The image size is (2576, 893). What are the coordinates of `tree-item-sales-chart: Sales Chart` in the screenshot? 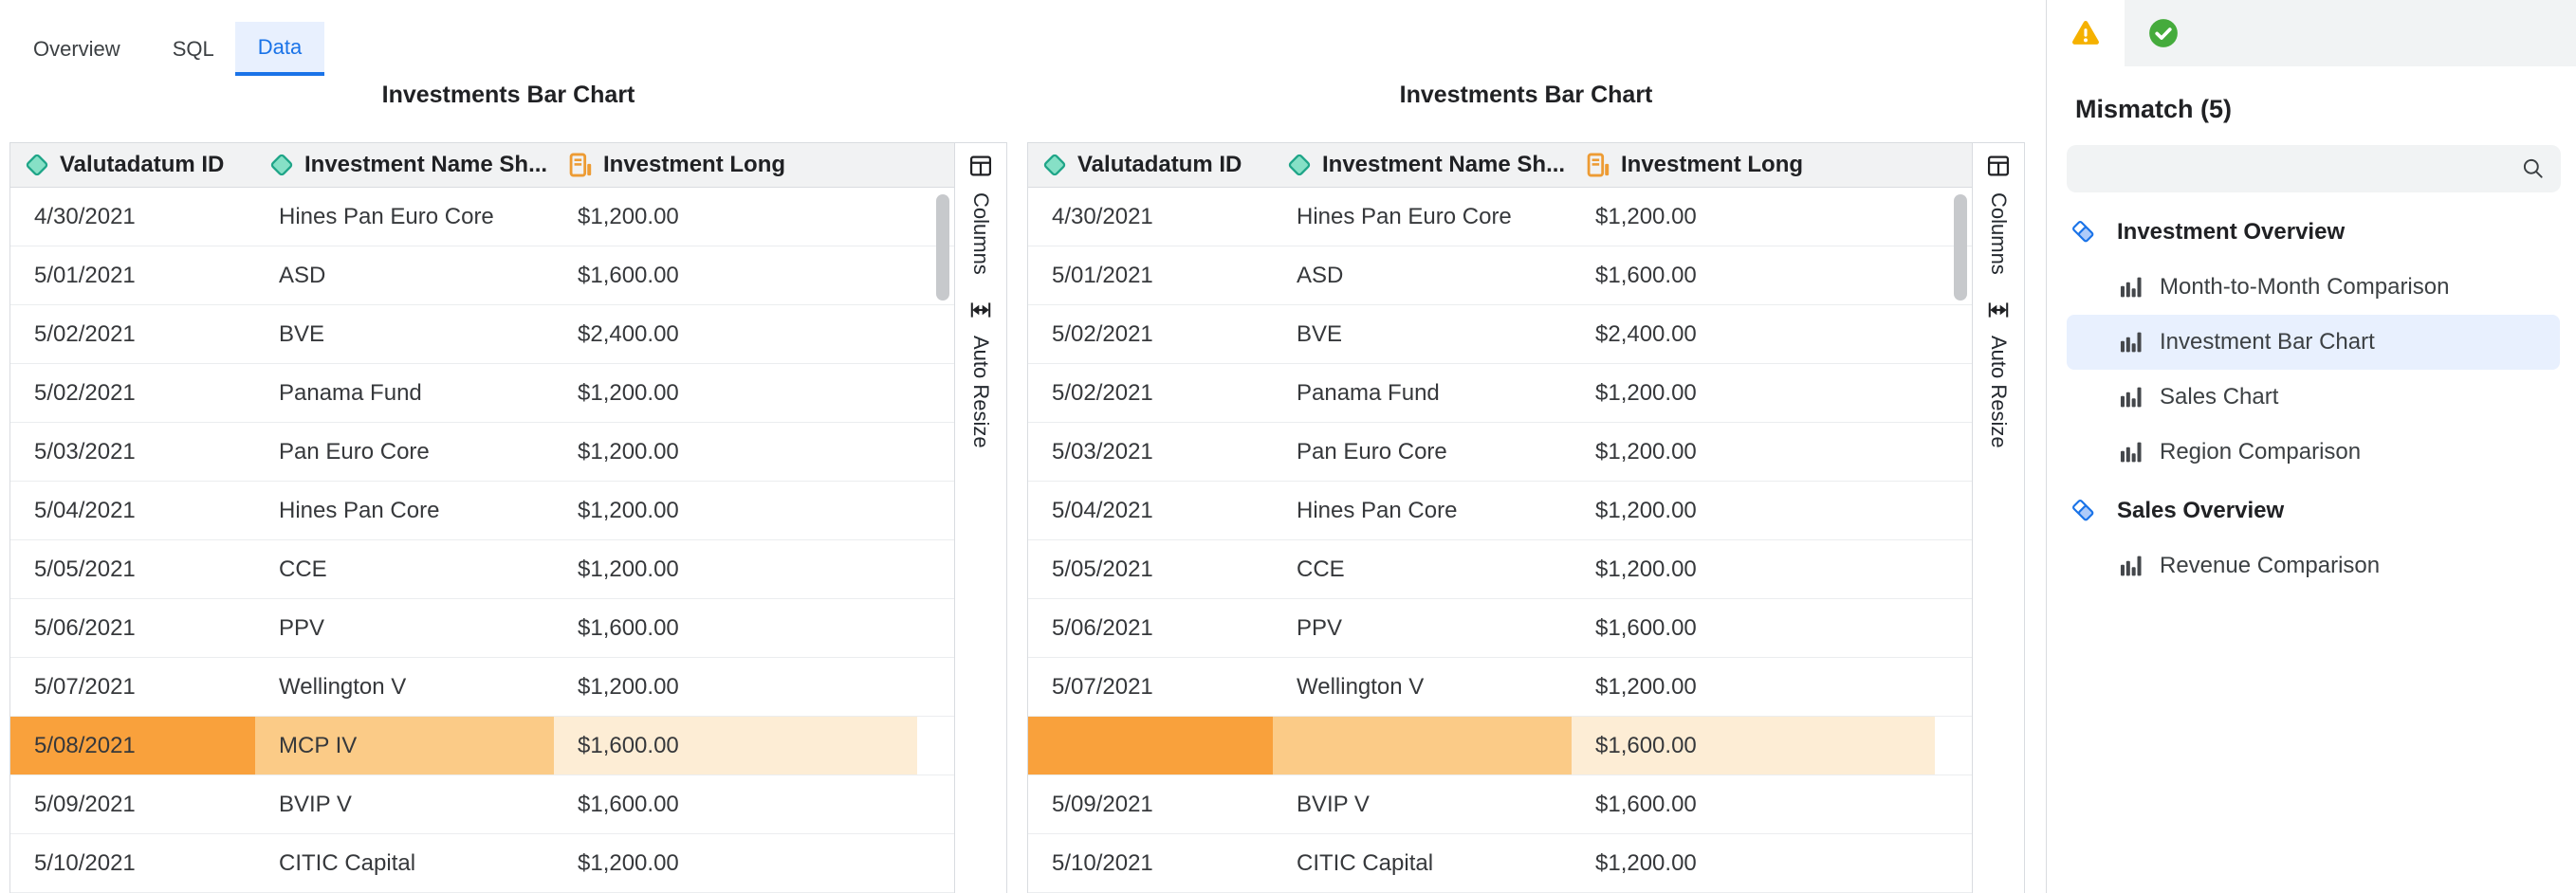 It's located at (2313, 398).